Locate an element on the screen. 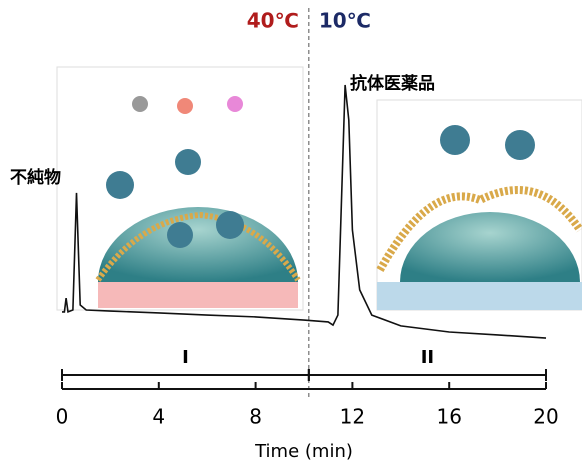 The height and width of the screenshot is (466, 582). x-tick-label: 12 is located at coordinates (352, 417).